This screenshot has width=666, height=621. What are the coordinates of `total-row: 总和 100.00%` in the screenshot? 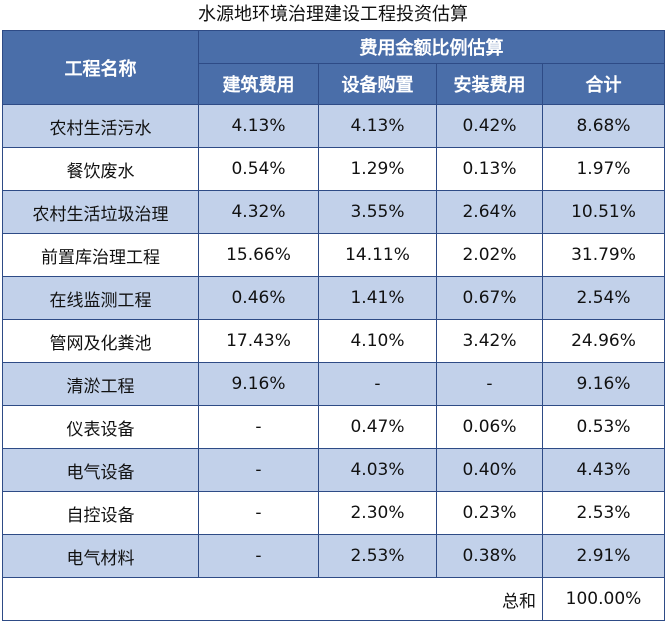 It's located at (333, 599).